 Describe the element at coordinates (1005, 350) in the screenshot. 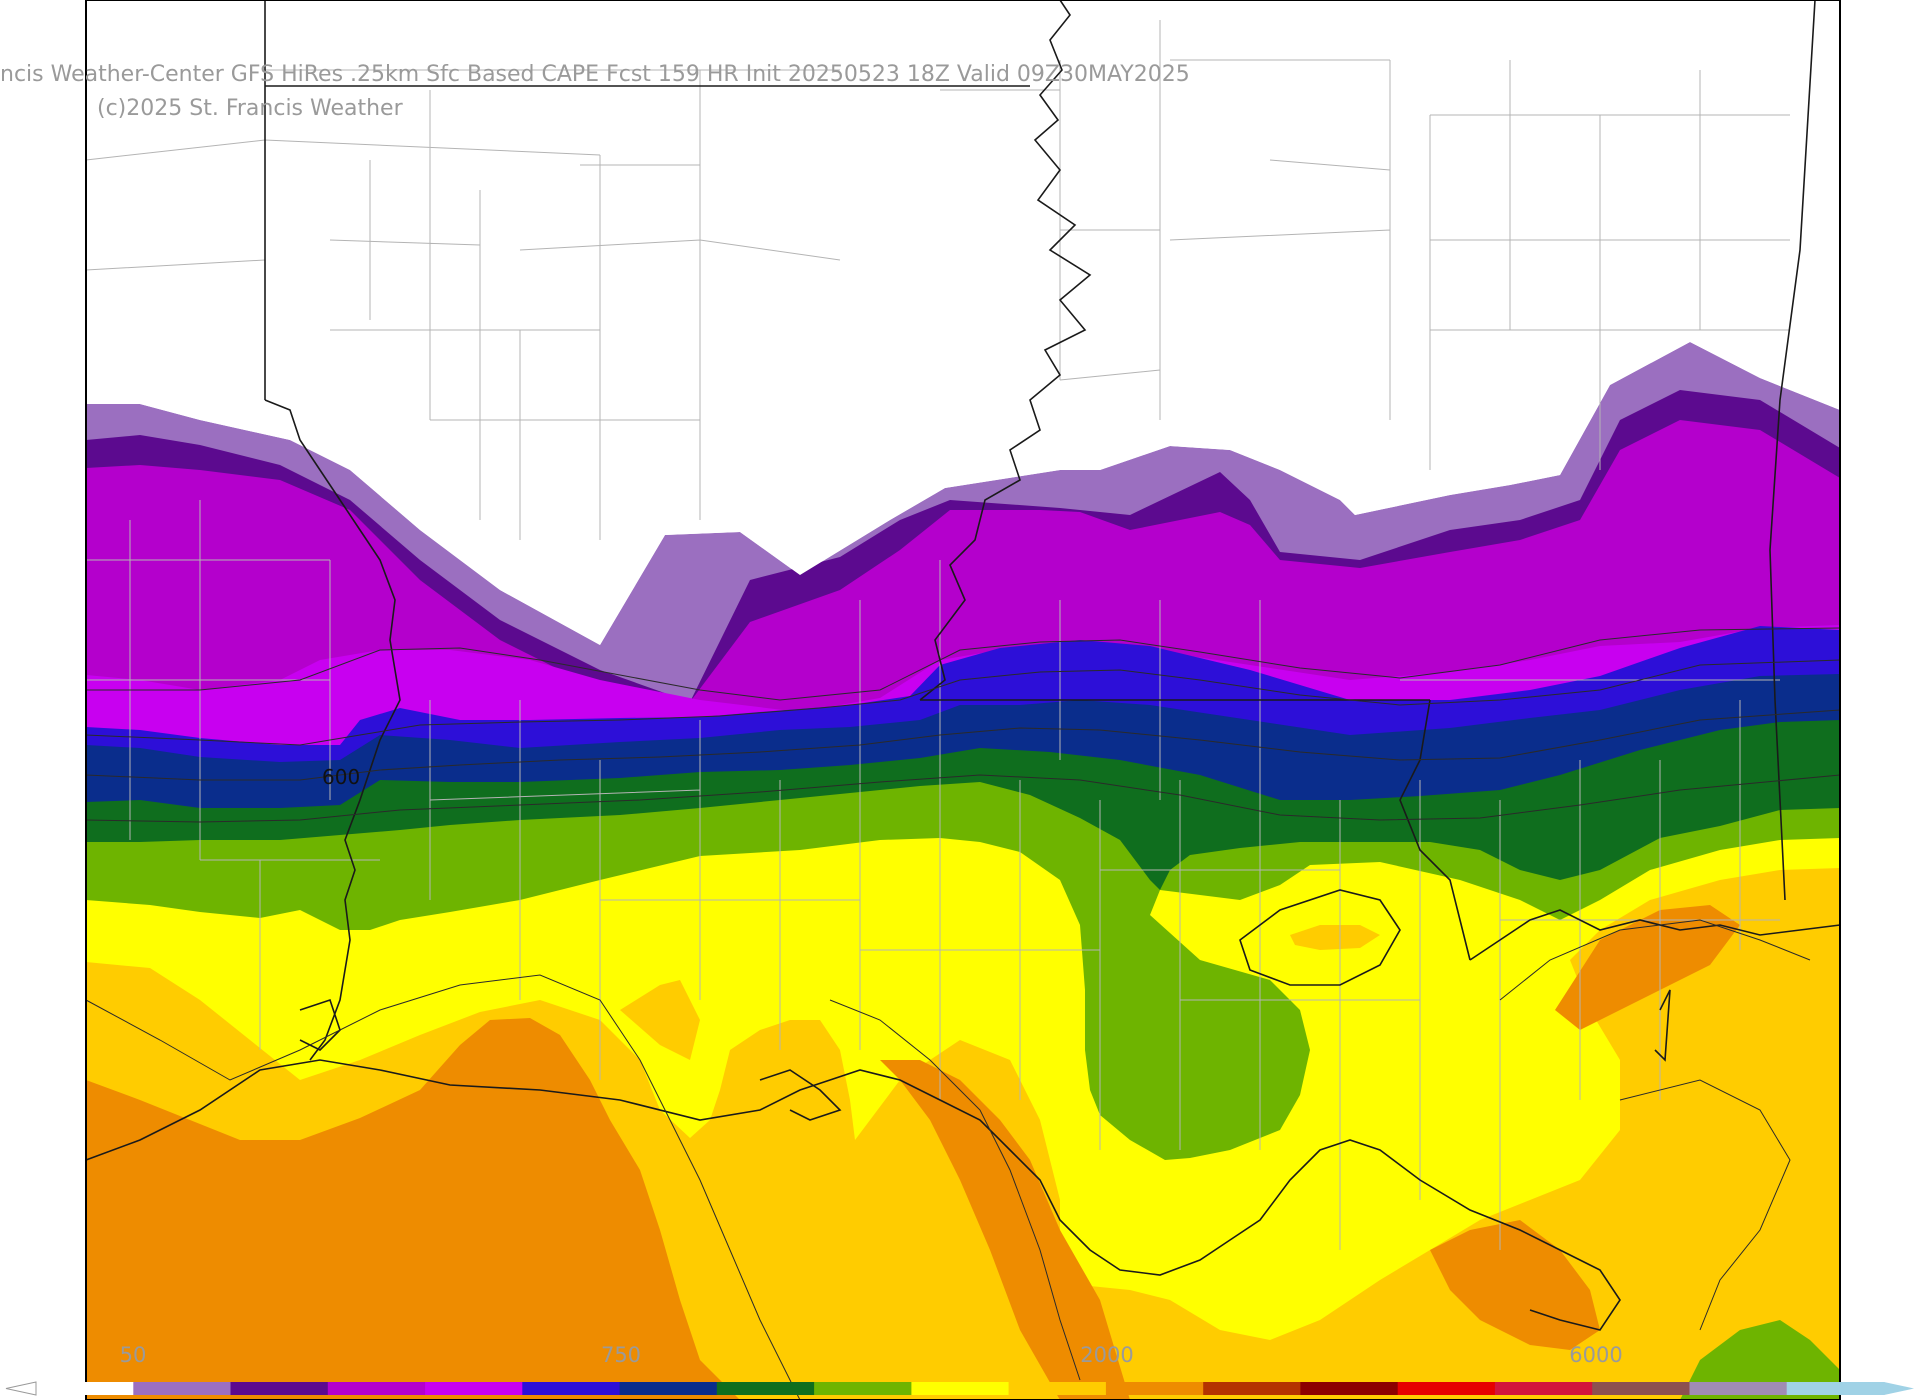

I see `mississippi-river` at that location.